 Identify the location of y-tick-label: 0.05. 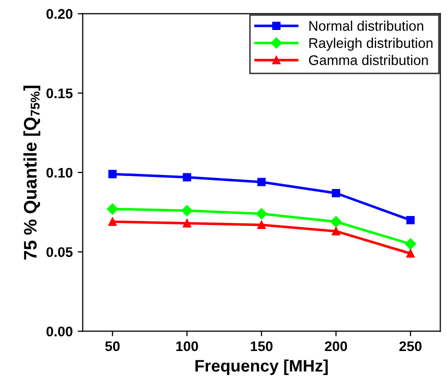
(59, 252).